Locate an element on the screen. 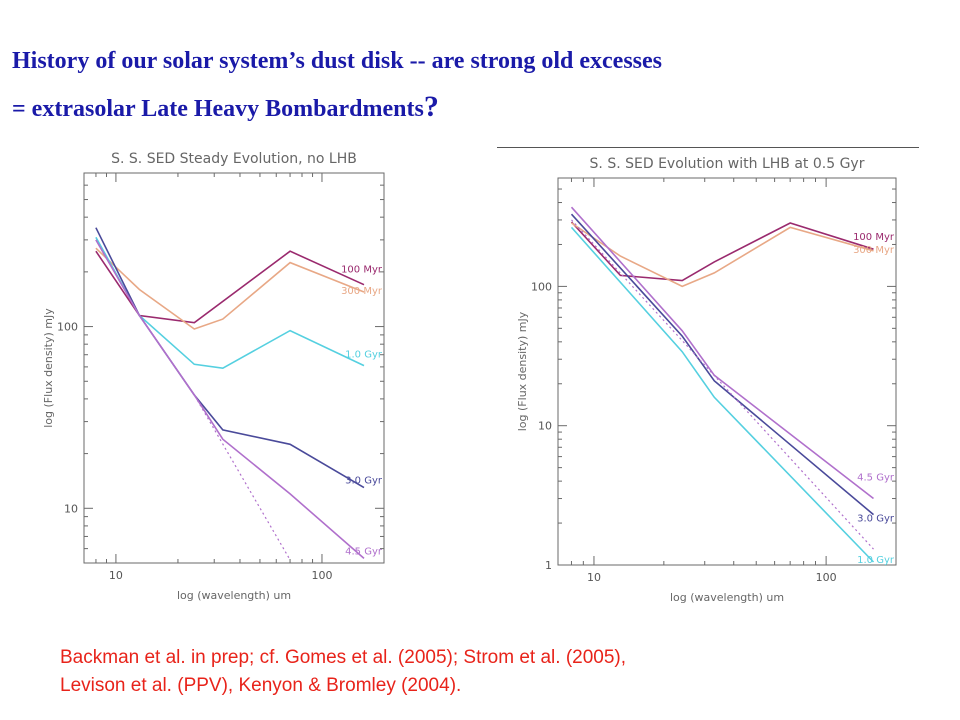 This screenshot has width=960, height=720. right-series-100-myr-line is located at coordinates (722, 251).